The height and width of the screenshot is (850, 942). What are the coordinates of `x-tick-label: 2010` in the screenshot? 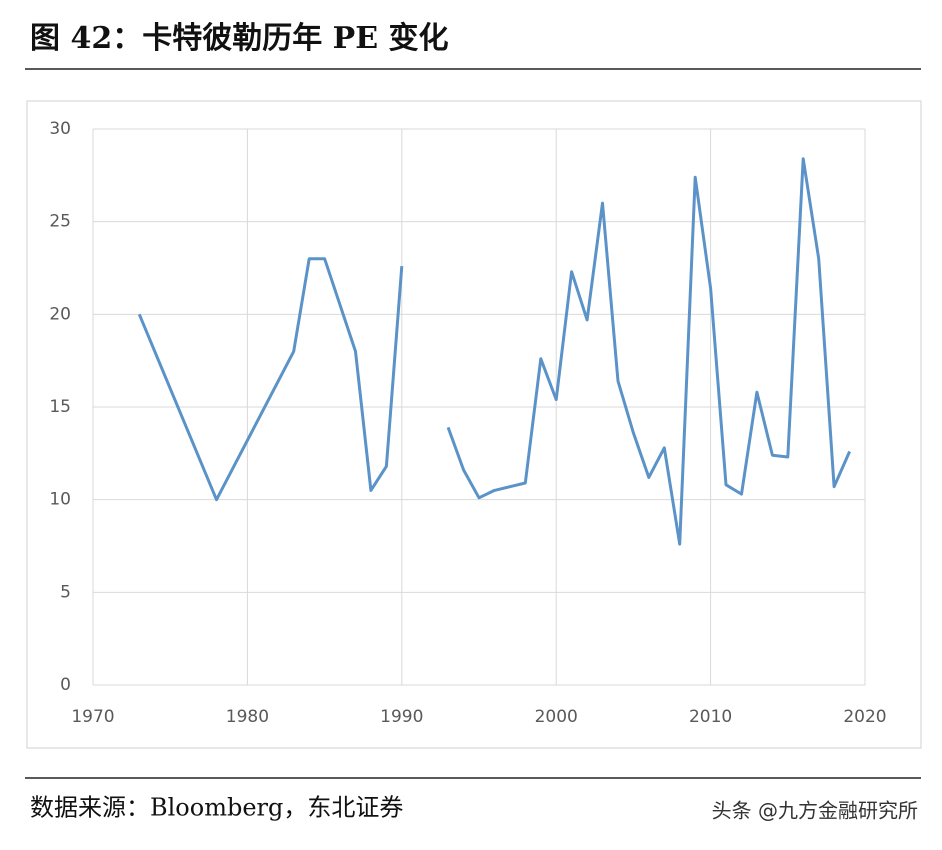 It's located at (710, 717).